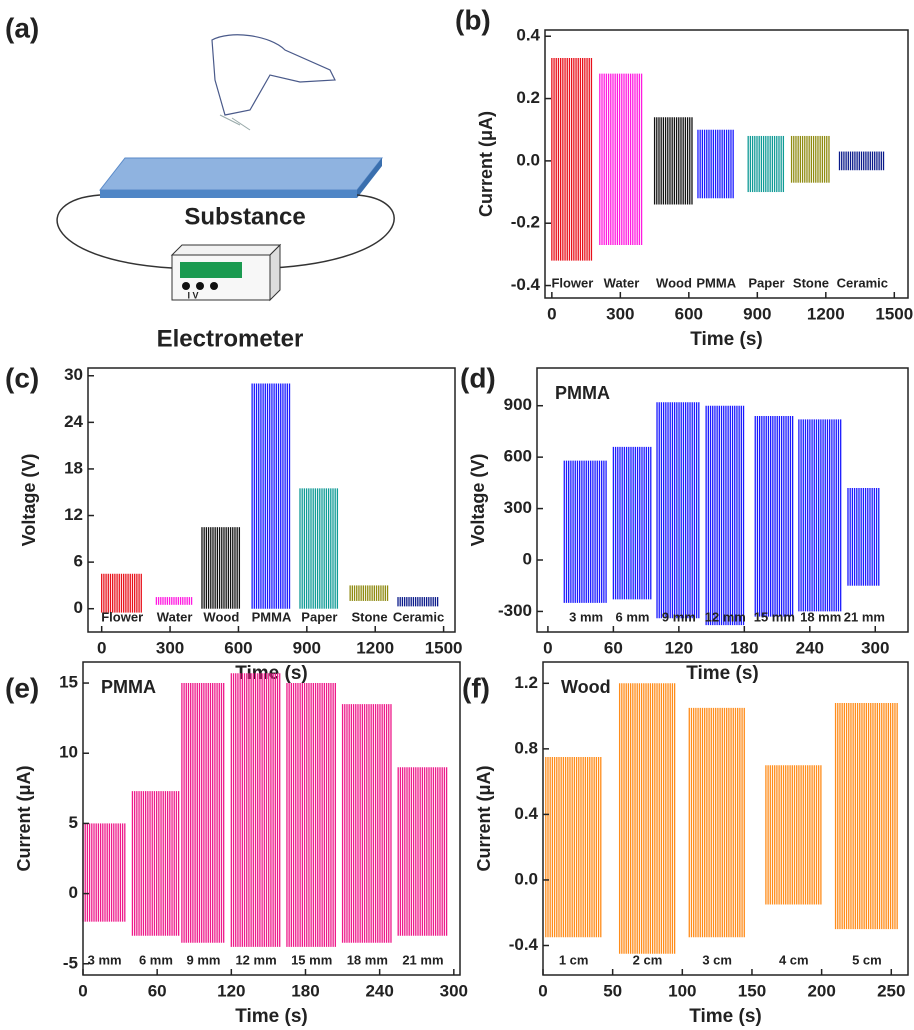  Describe the element at coordinates (526, 813) in the screenshot. I see `y-tick-label: 0.4` at that location.